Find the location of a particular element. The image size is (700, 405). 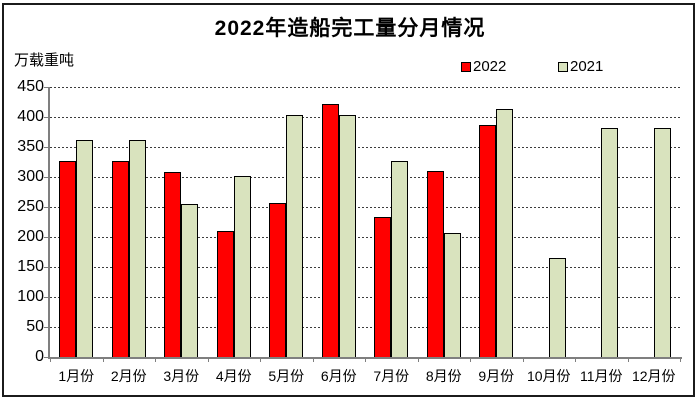

bar-2021-m2 is located at coordinates (137, 249).